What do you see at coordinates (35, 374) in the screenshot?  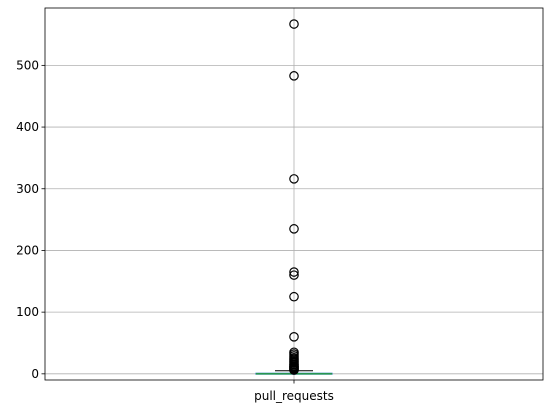 I see `y-tick-label: 0` at bounding box center [35, 374].